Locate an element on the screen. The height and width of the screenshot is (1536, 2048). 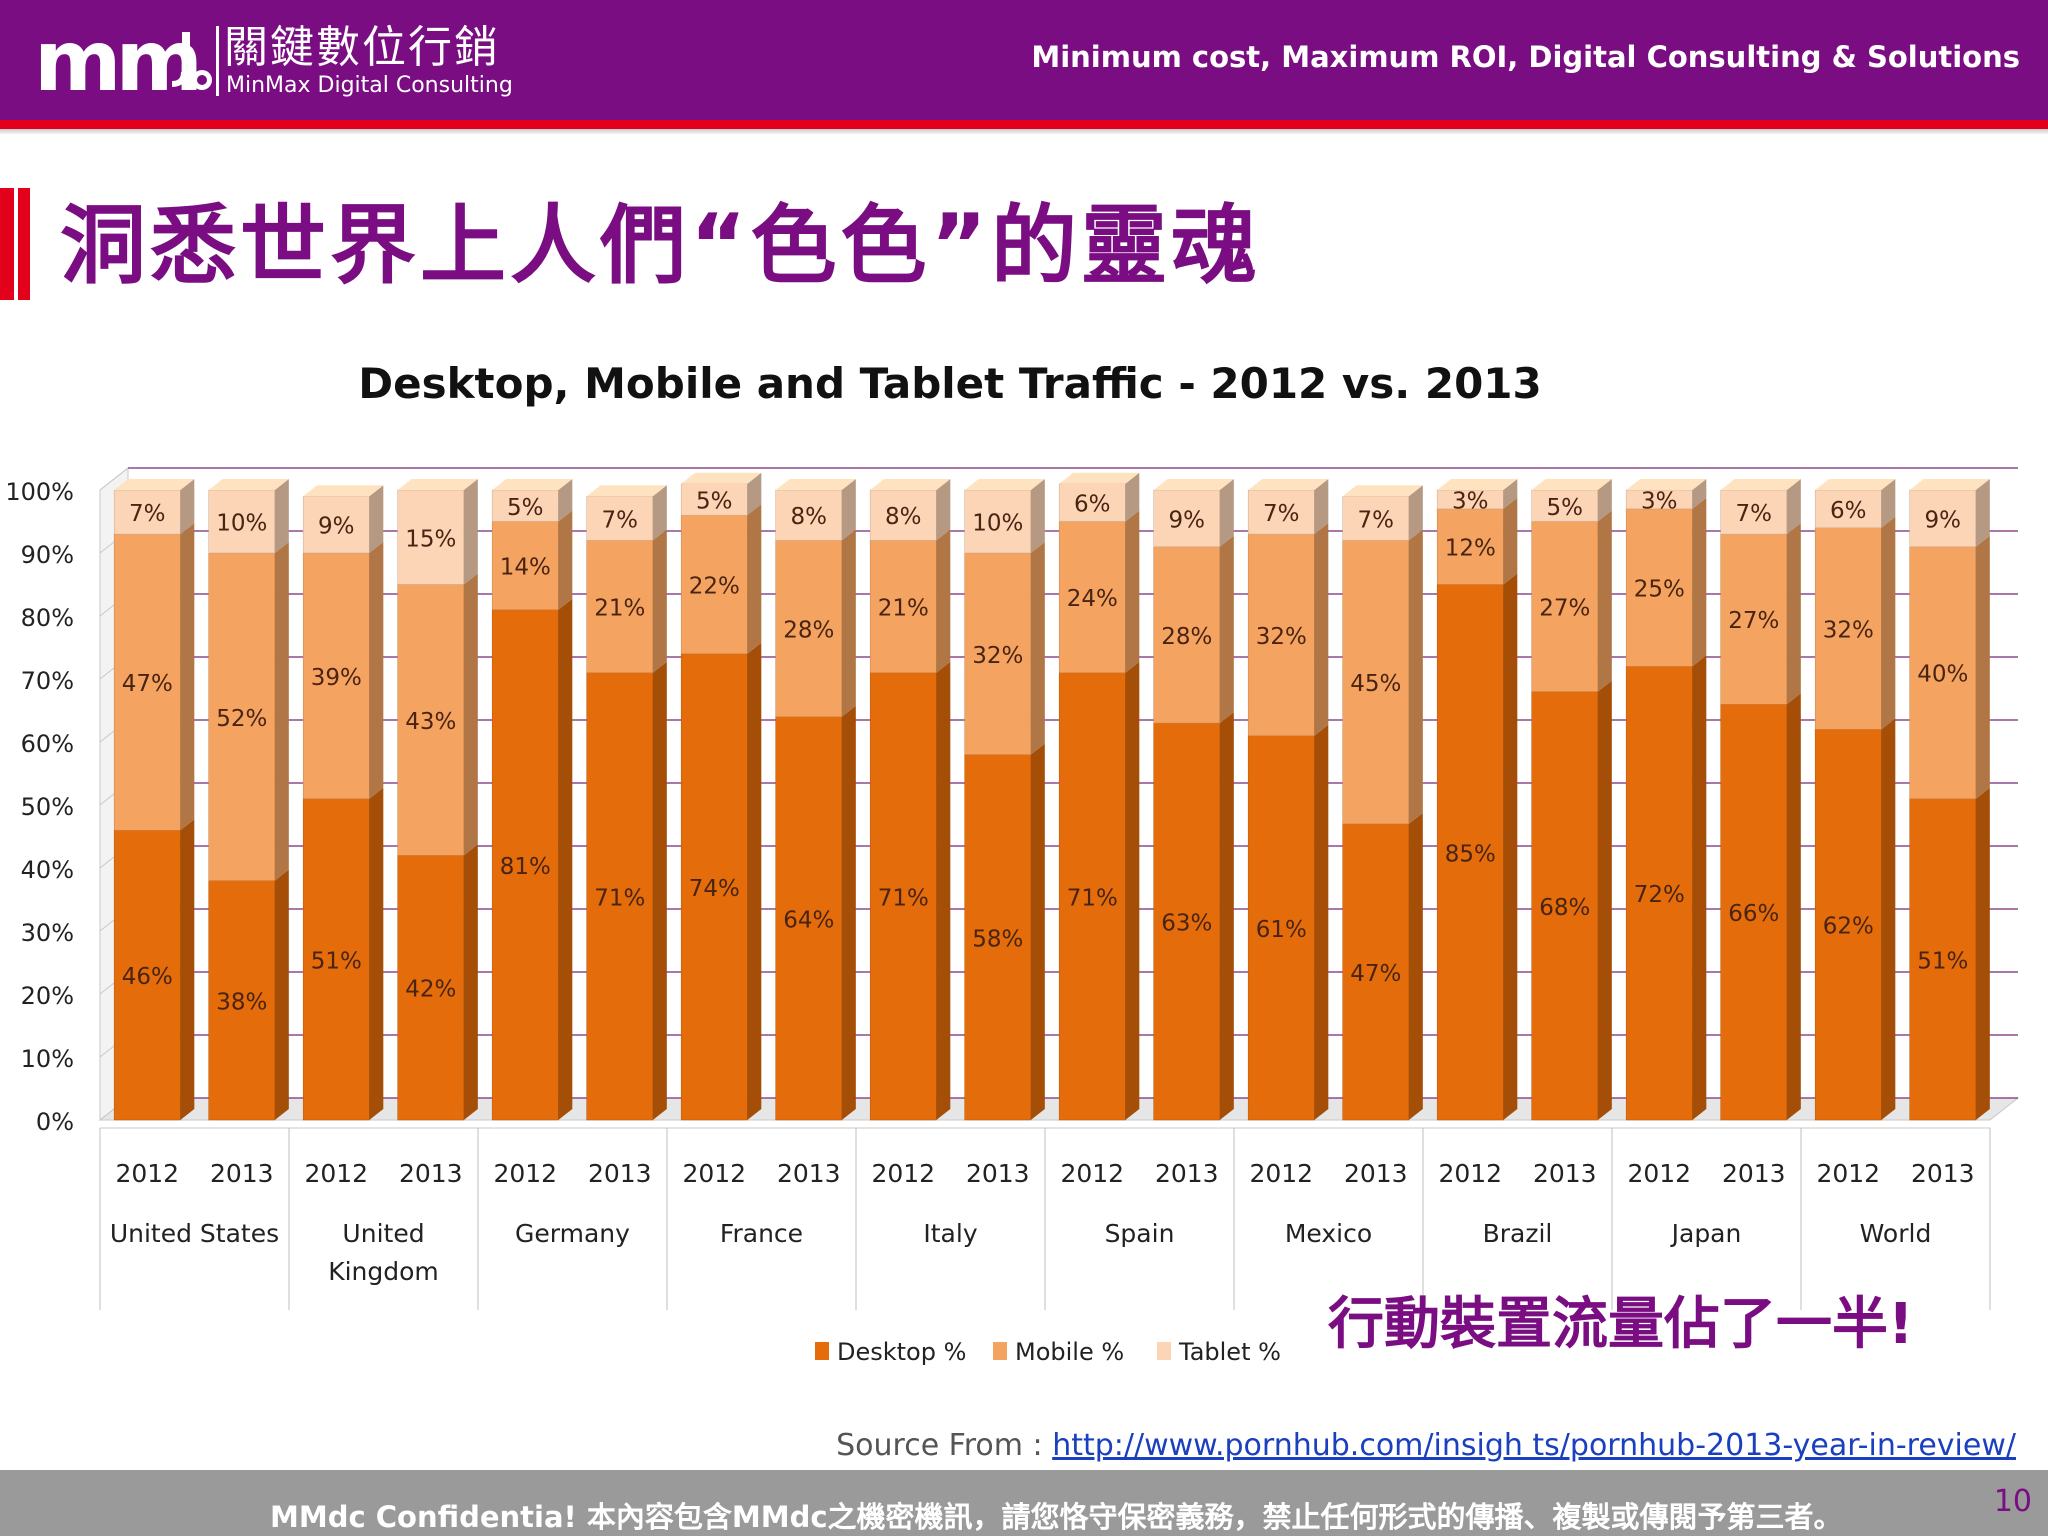
data-label: 68% is located at coordinates (1564, 908).